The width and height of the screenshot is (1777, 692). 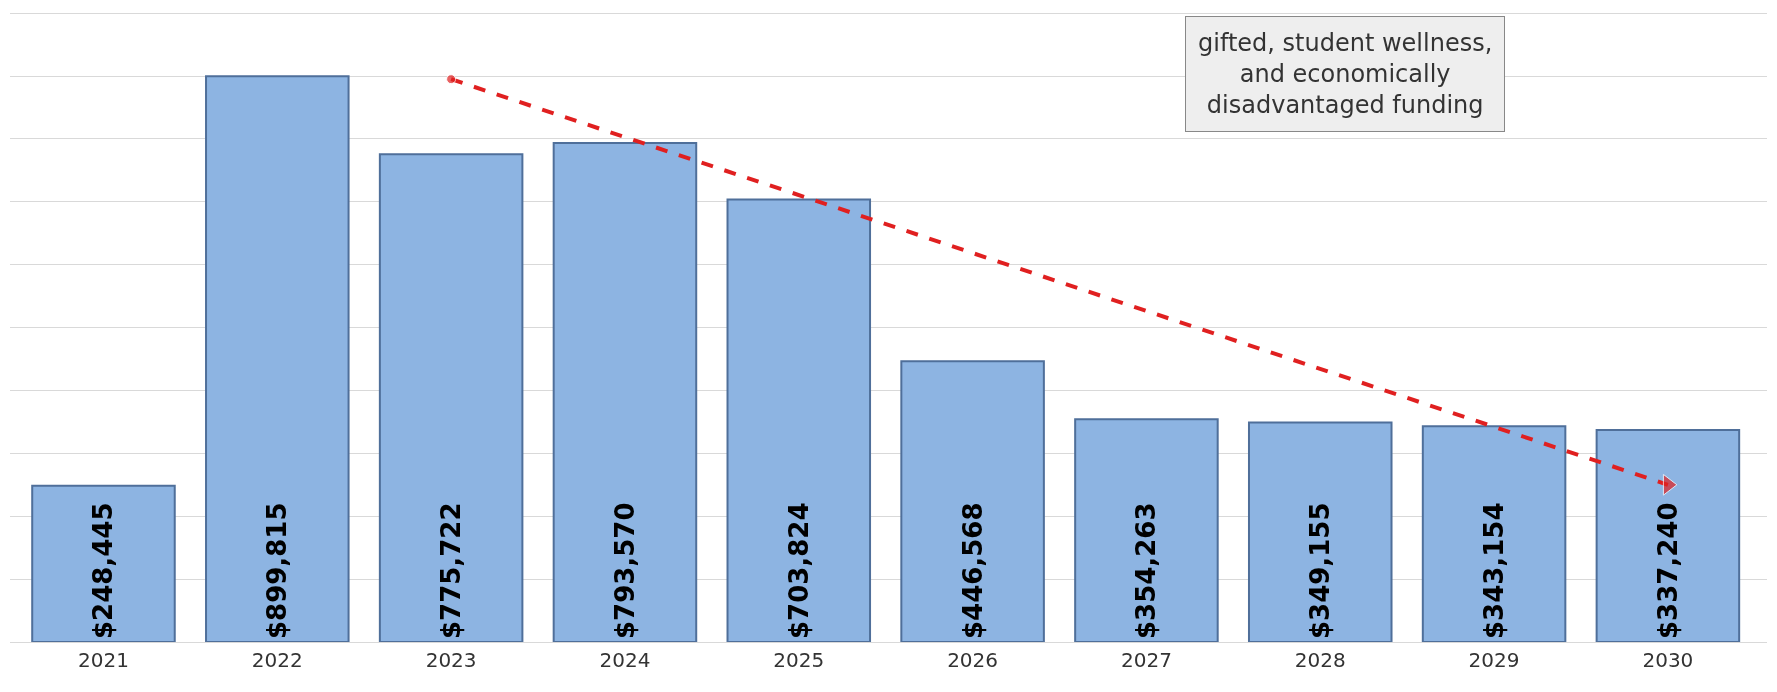 I want to click on data-label: $248,445, so click(x=103, y=570).